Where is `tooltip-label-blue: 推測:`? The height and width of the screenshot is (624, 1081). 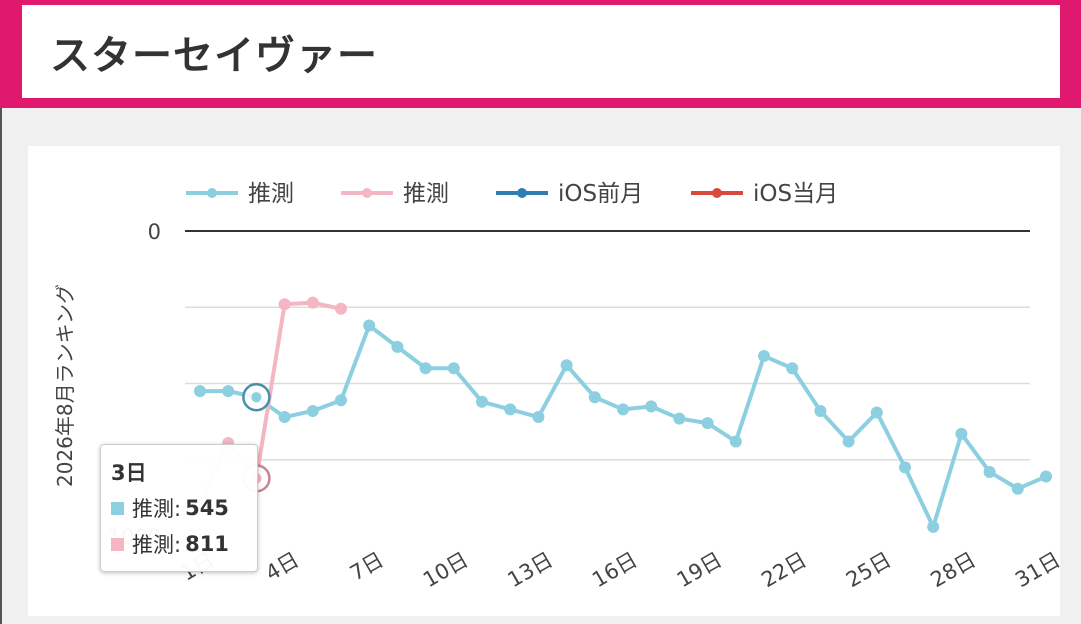 tooltip-label-blue: 推測: is located at coordinates (157, 509).